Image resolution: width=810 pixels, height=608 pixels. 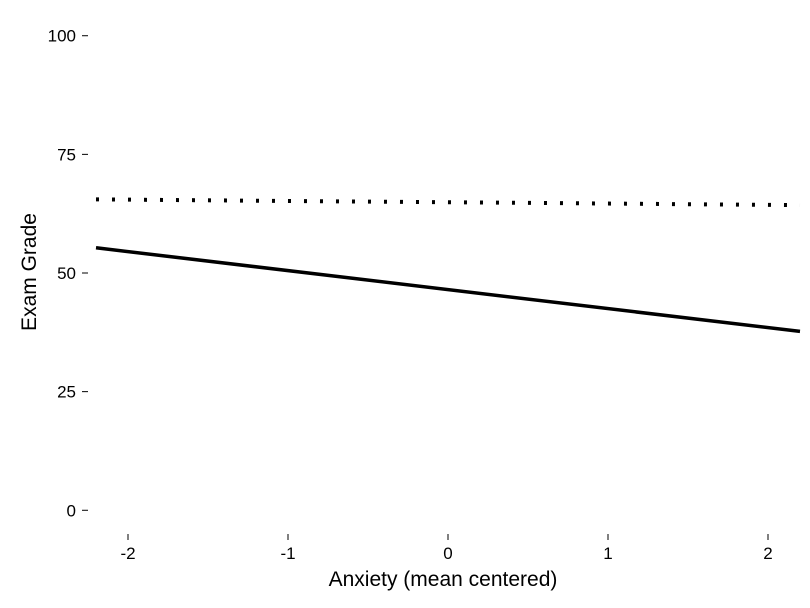 What do you see at coordinates (66, 154) in the screenshot?
I see `y-tick-label: 75` at bounding box center [66, 154].